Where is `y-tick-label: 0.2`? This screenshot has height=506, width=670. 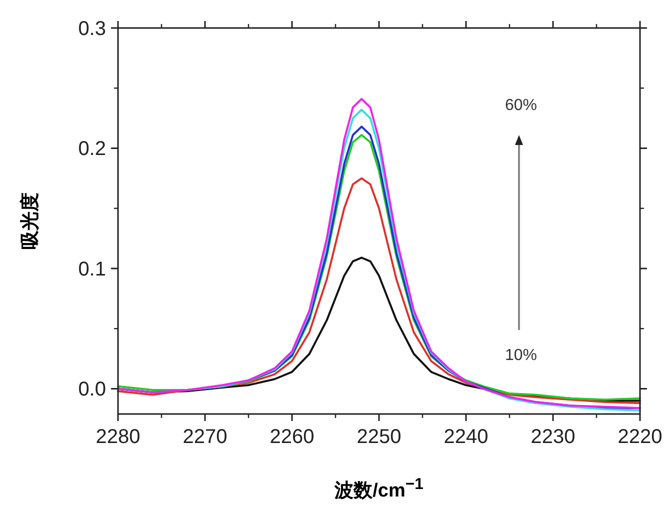 y-tick-label: 0.2 is located at coordinates (92, 149).